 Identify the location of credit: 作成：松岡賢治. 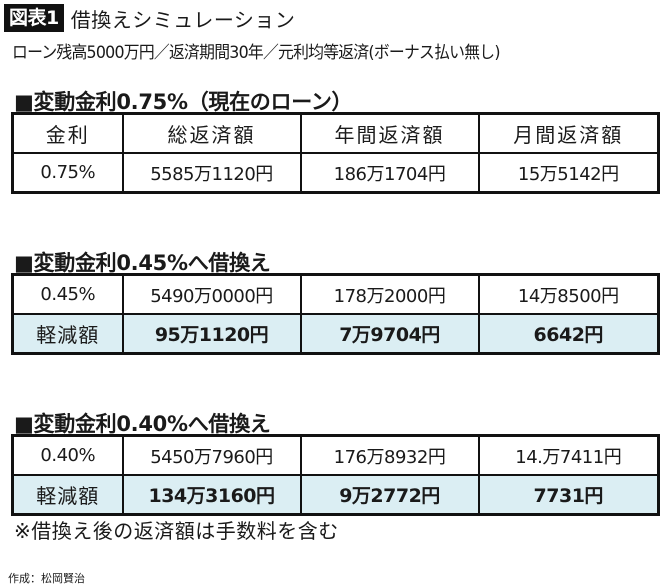
(46, 578).